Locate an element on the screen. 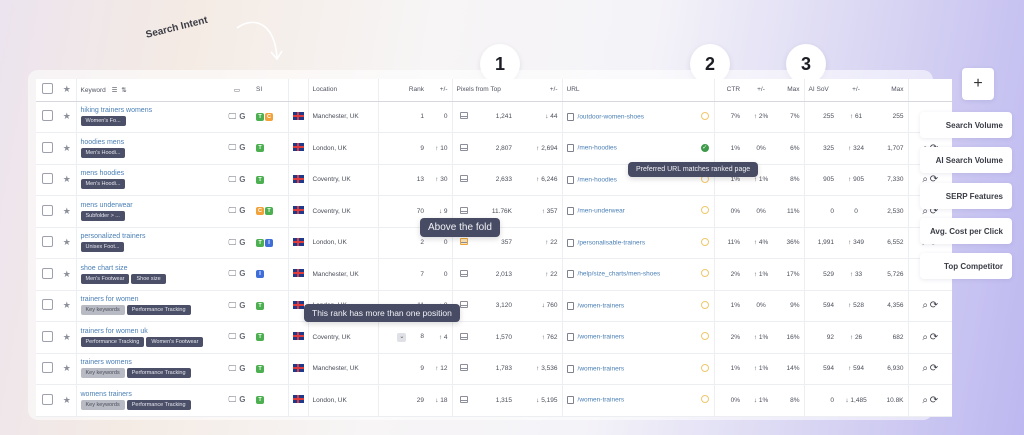 The width and height of the screenshot is (1024, 435). location-header: Location is located at coordinates (342, 90).